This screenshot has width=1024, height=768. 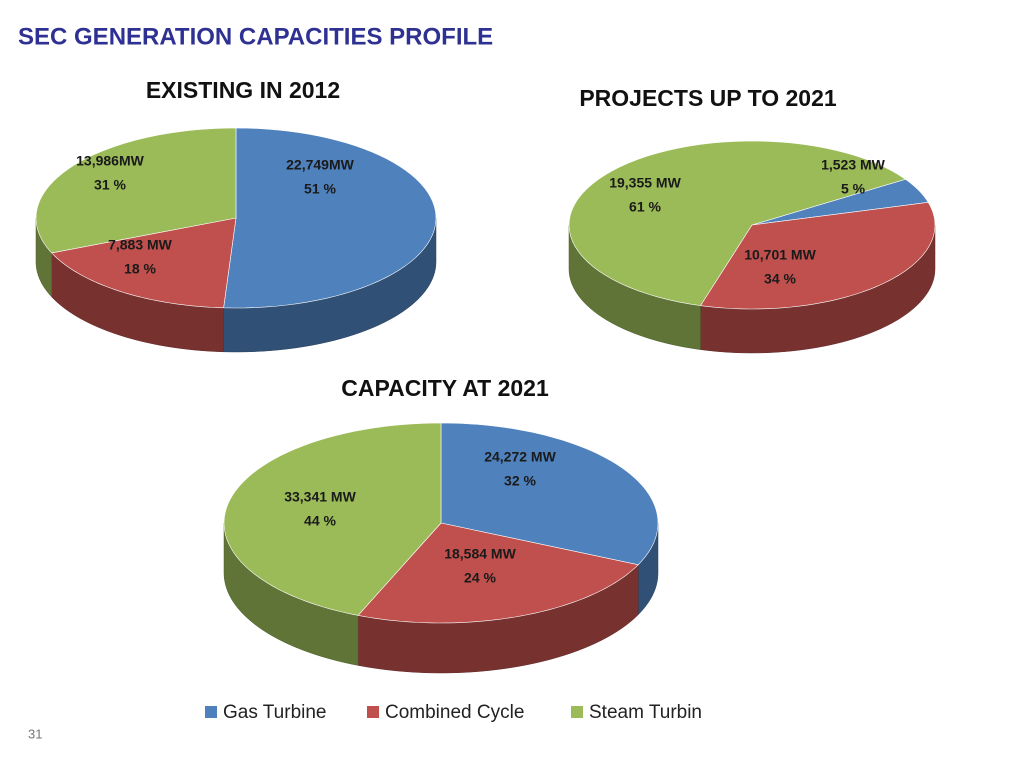 I want to click on chart-title: EXISTING IN 2012, so click(x=243, y=90).